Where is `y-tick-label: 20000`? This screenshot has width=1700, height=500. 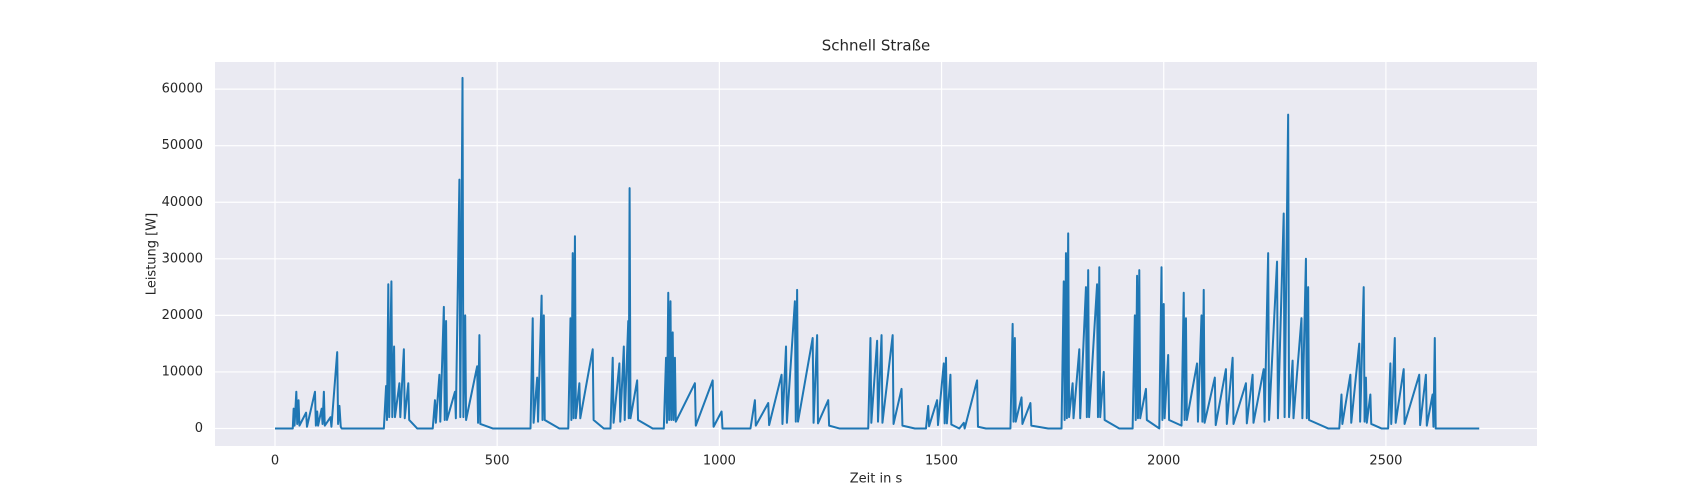
y-tick-label: 20000 is located at coordinates (182, 315).